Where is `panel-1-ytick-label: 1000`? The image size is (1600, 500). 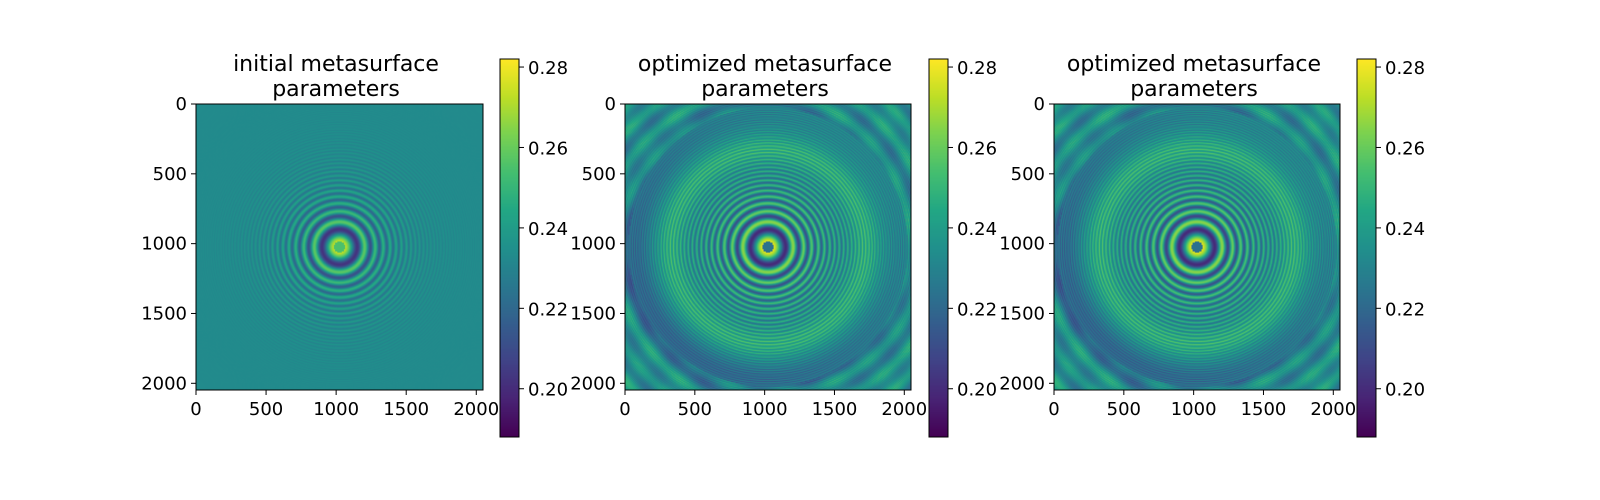
panel-1-ytick-label: 1000 is located at coordinates (164, 244).